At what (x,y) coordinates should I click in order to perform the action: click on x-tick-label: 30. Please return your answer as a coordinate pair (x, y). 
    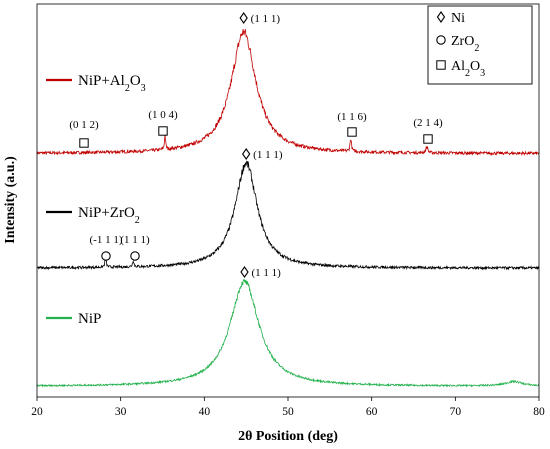
    Looking at the image, I should click on (121, 412).